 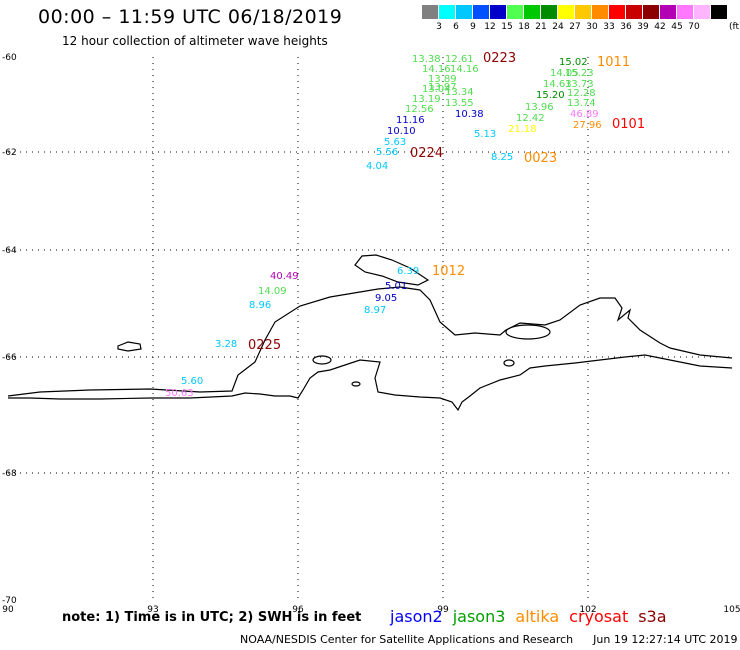 What do you see at coordinates (442, 87) in the screenshot?
I see `wave-height-value: 13.97` at bounding box center [442, 87].